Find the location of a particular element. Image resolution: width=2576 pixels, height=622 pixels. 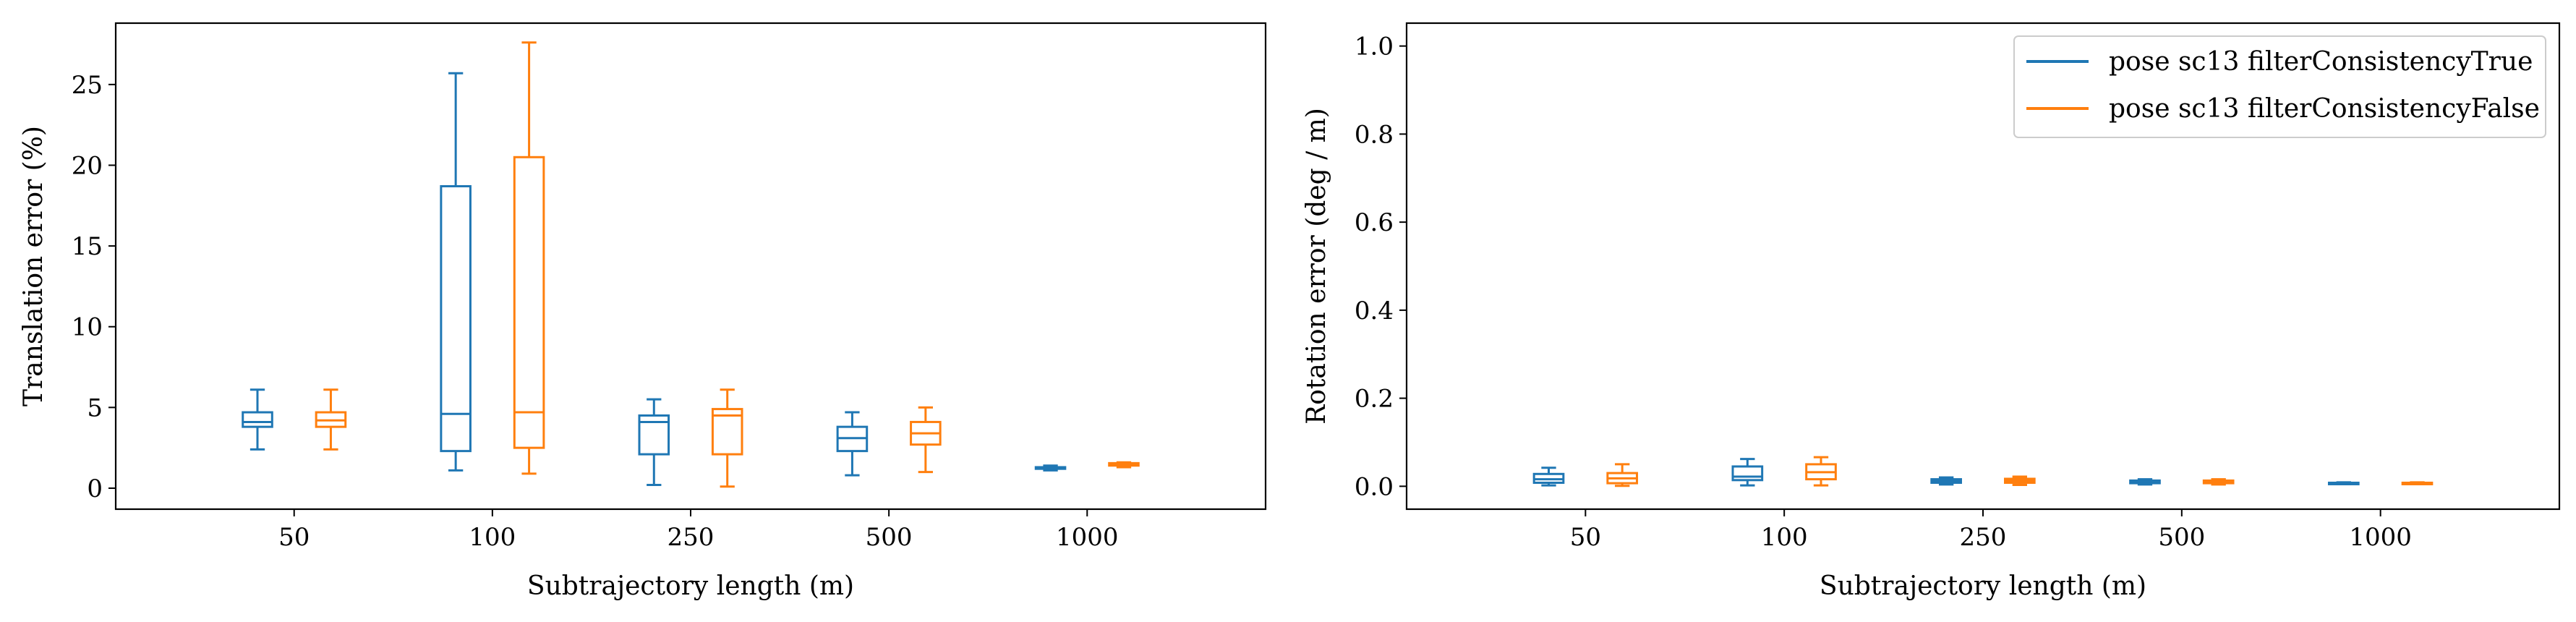

y-tick-label: 0 is located at coordinates (95, 488).